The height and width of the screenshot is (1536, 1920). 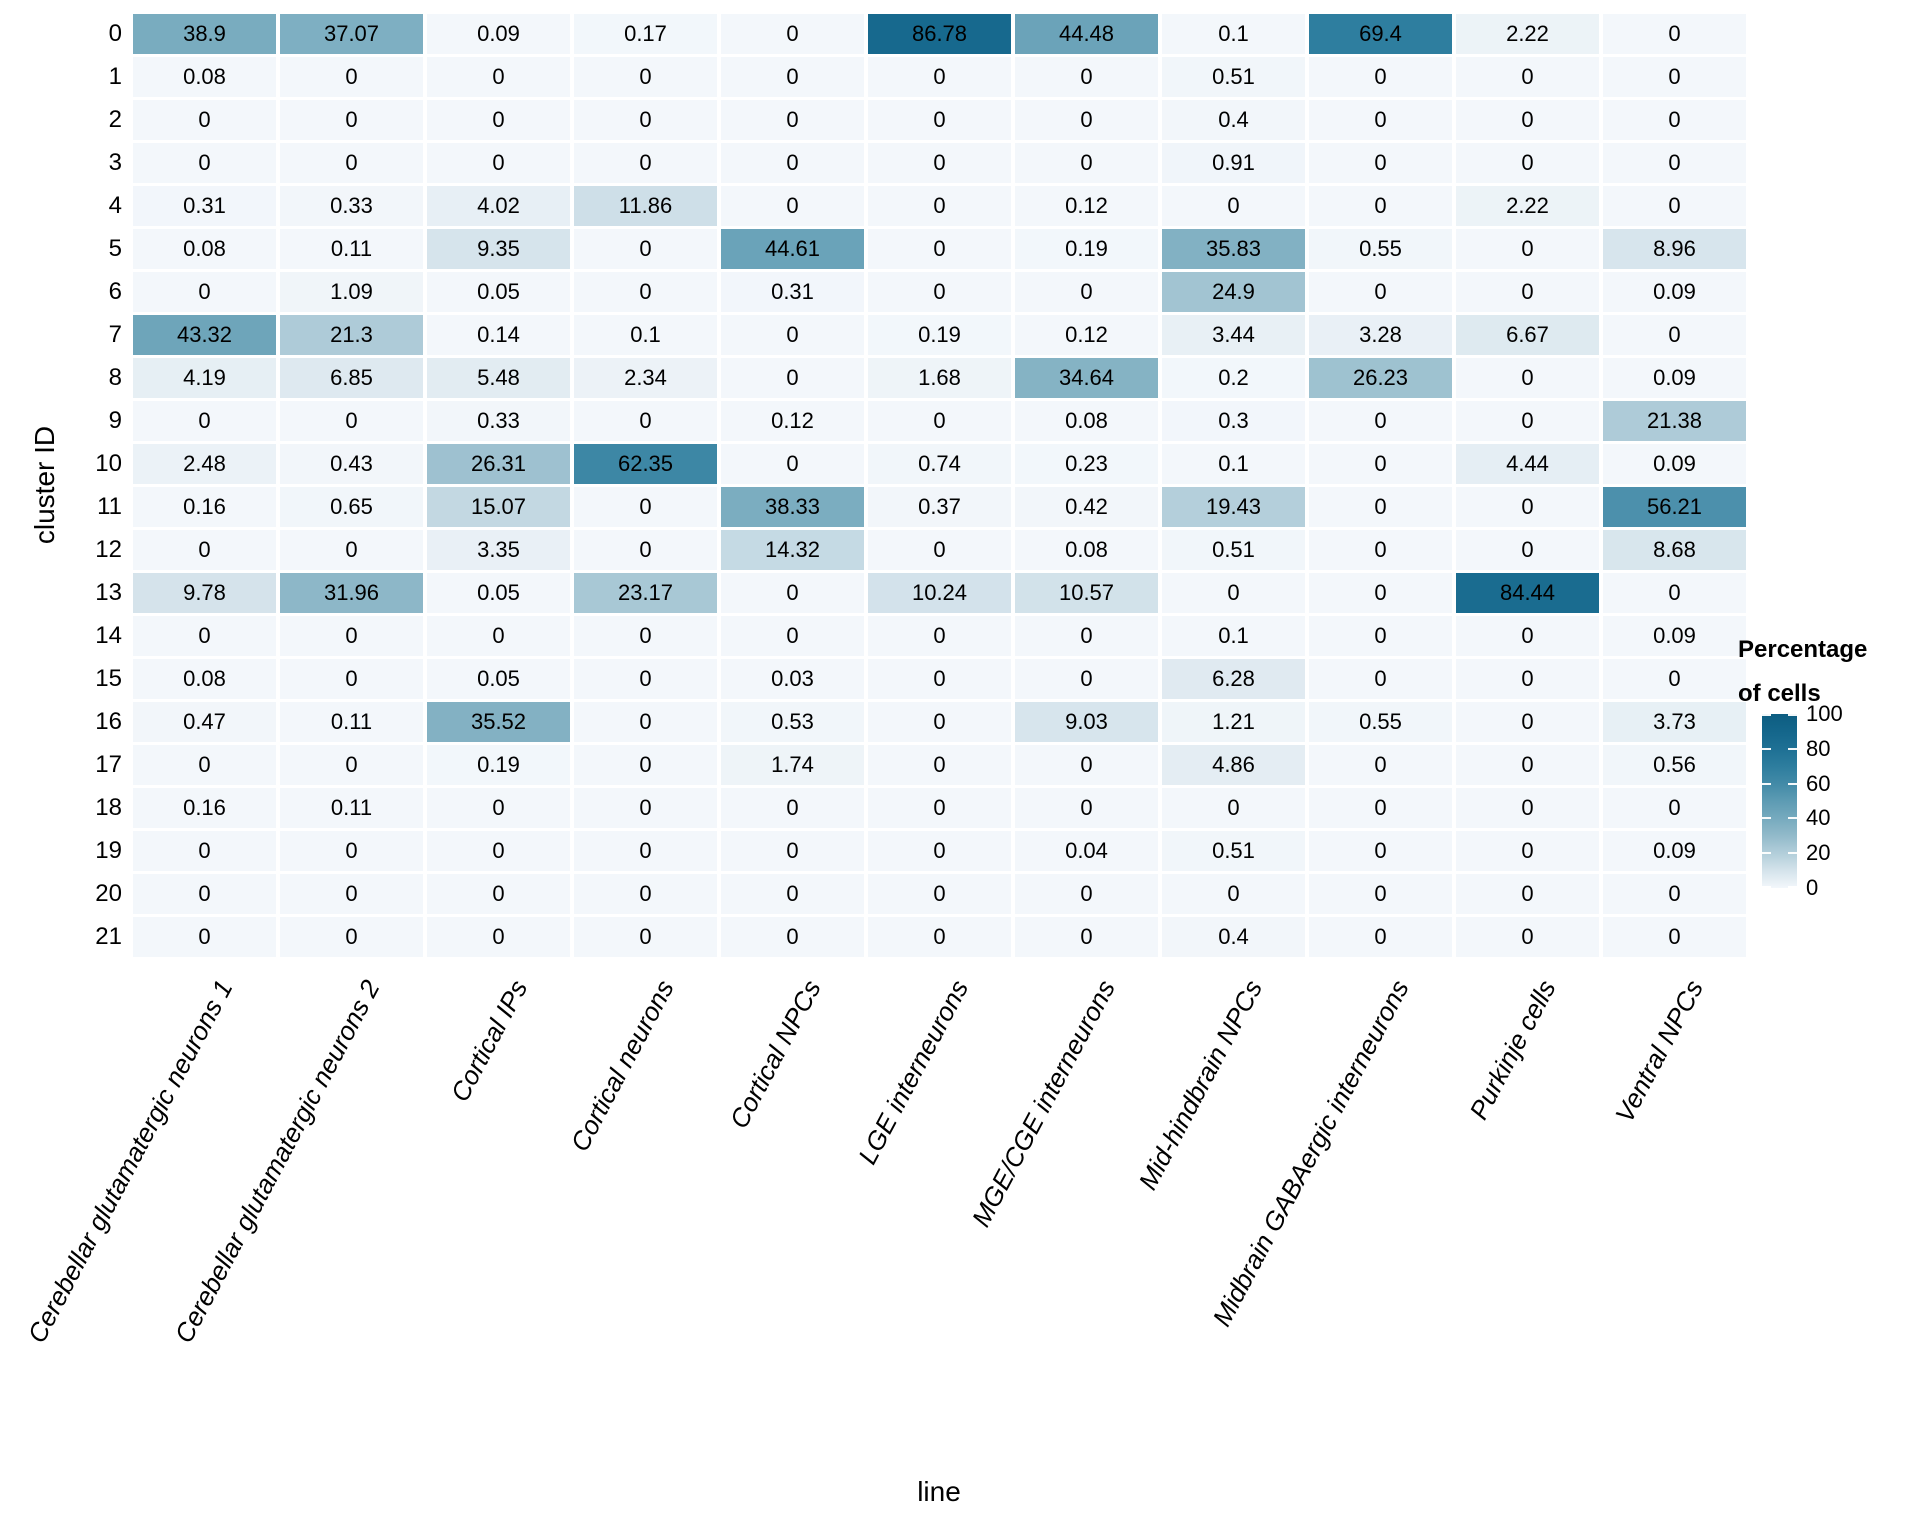 What do you see at coordinates (115, 33) in the screenshot?
I see `y-axis-tick-label: 0` at bounding box center [115, 33].